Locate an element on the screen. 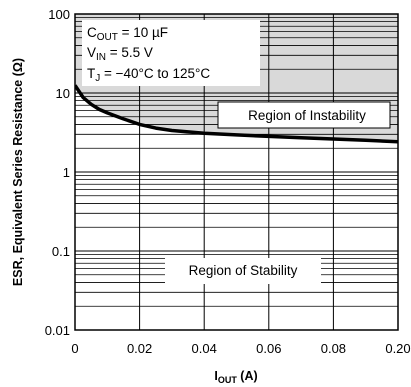 Image resolution: width=411 pixels, height=387 pixels. y-tick-label: 0.01 is located at coordinates (57, 330).